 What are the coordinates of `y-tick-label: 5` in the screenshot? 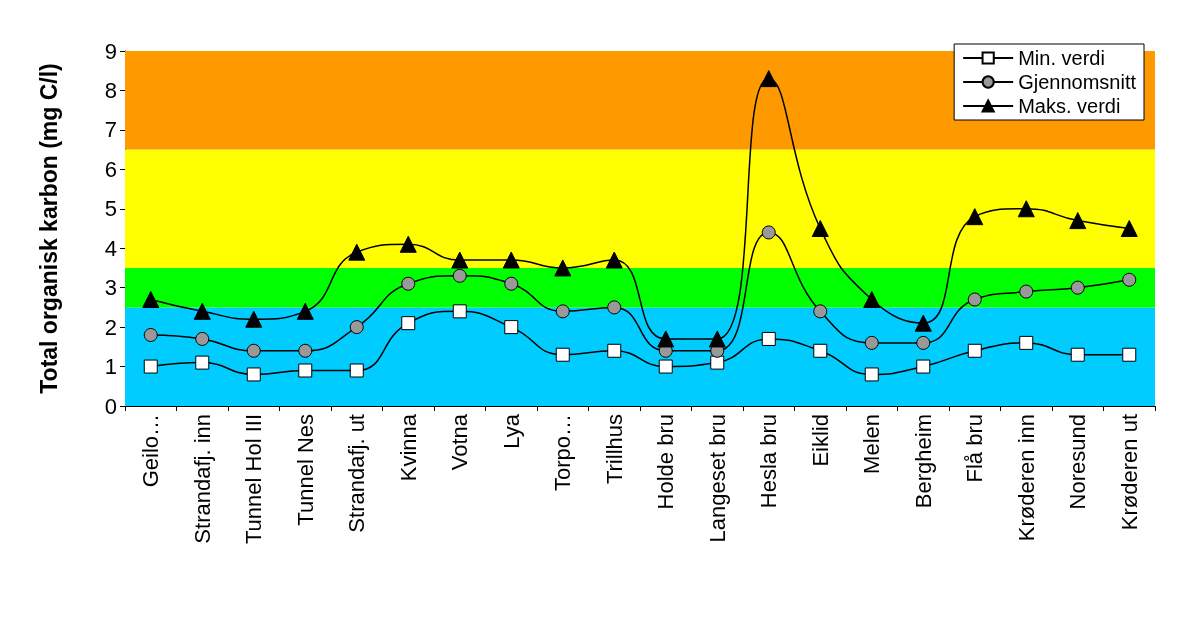 It's located at (110, 209).